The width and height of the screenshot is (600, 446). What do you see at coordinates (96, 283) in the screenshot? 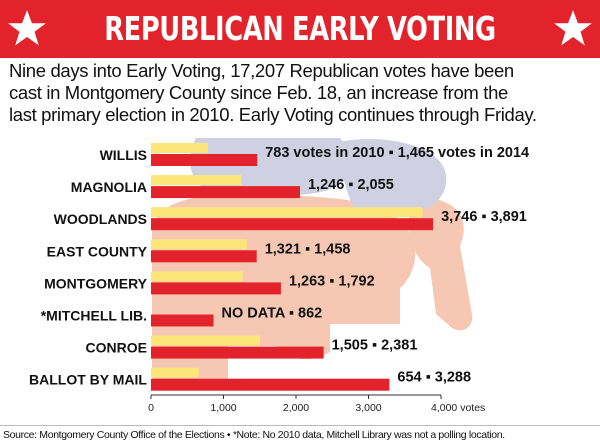
I see `category-label: MONTGOMERY` at bounding box center [96, 283].